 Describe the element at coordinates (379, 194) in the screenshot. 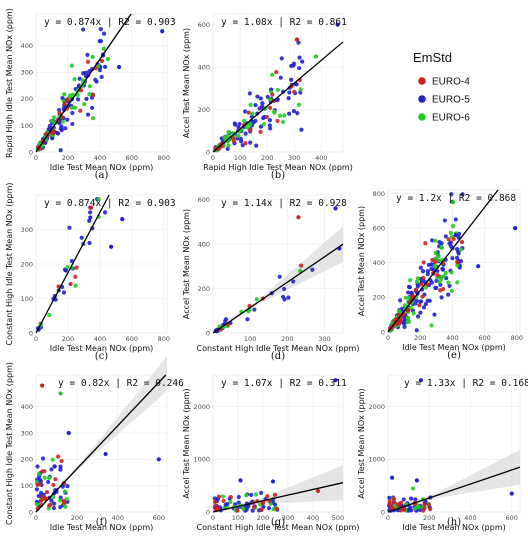

I see `y-tick-label: 800` at that location.